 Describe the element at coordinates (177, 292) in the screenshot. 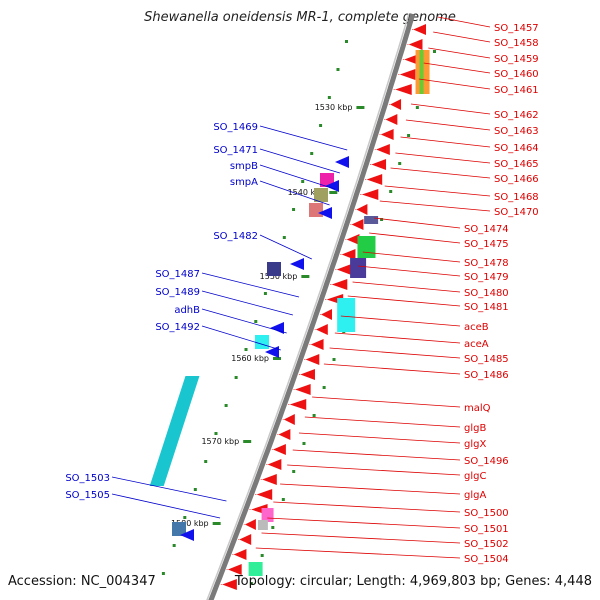

I see `forward-gene-label: SO_1489` at that location.